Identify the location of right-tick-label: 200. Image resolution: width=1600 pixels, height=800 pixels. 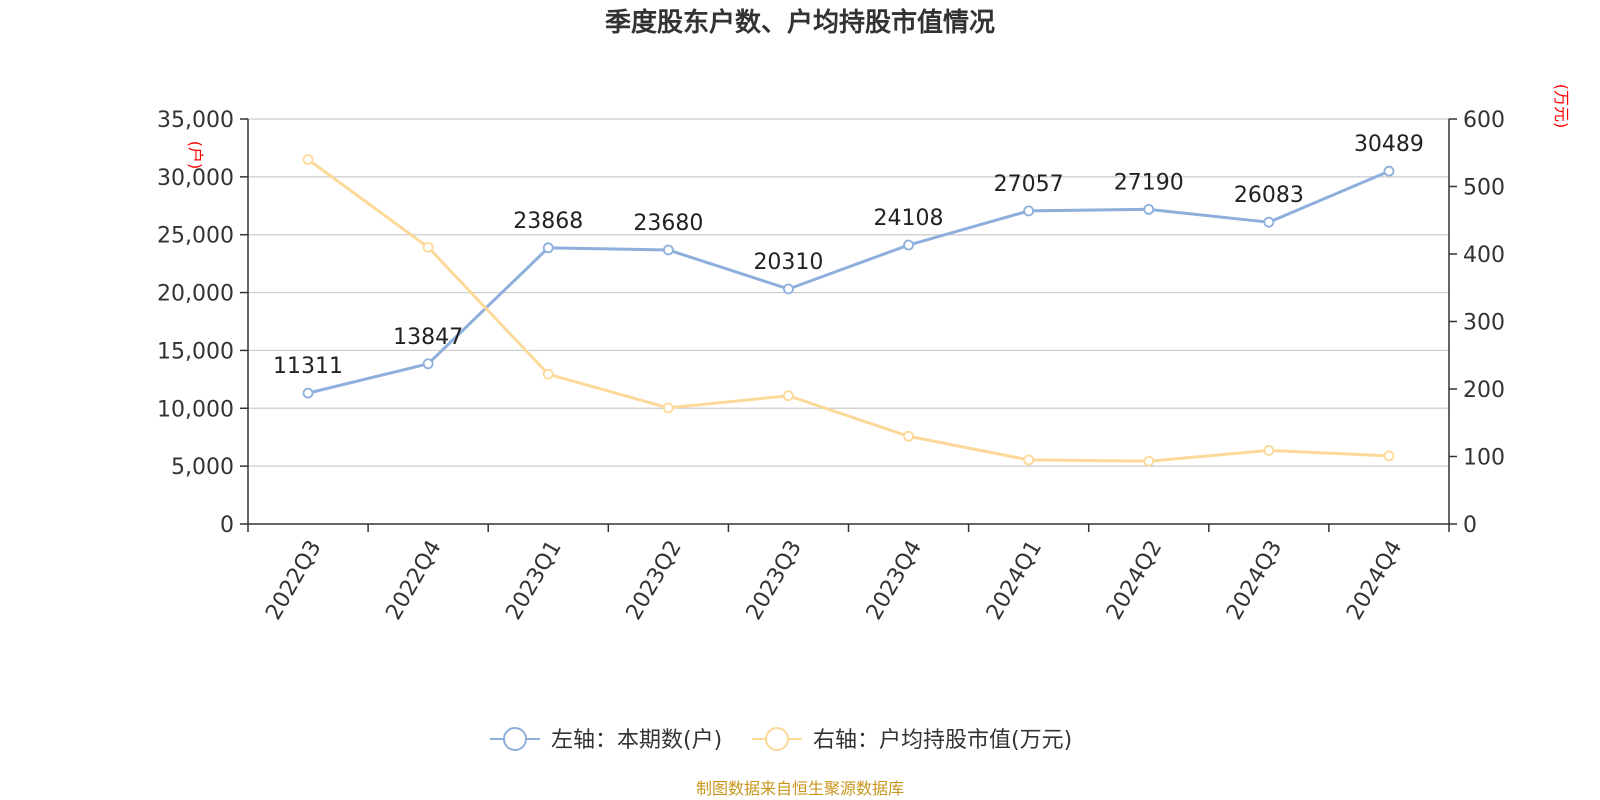
(1484, 390).